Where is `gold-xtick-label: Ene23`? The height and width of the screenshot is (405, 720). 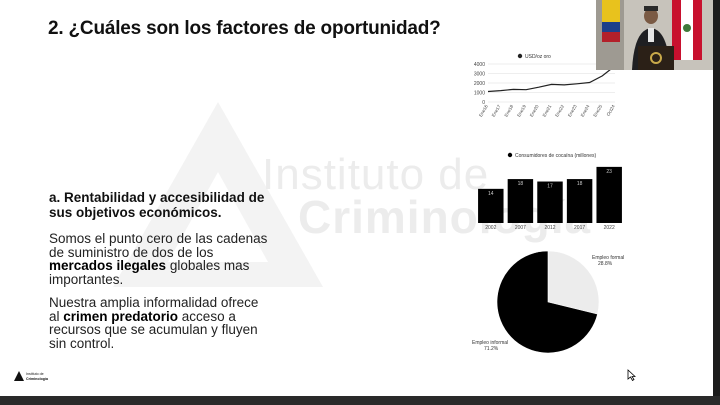
gold-xtick-label: Ene23 is located at coordinates (572, 111).